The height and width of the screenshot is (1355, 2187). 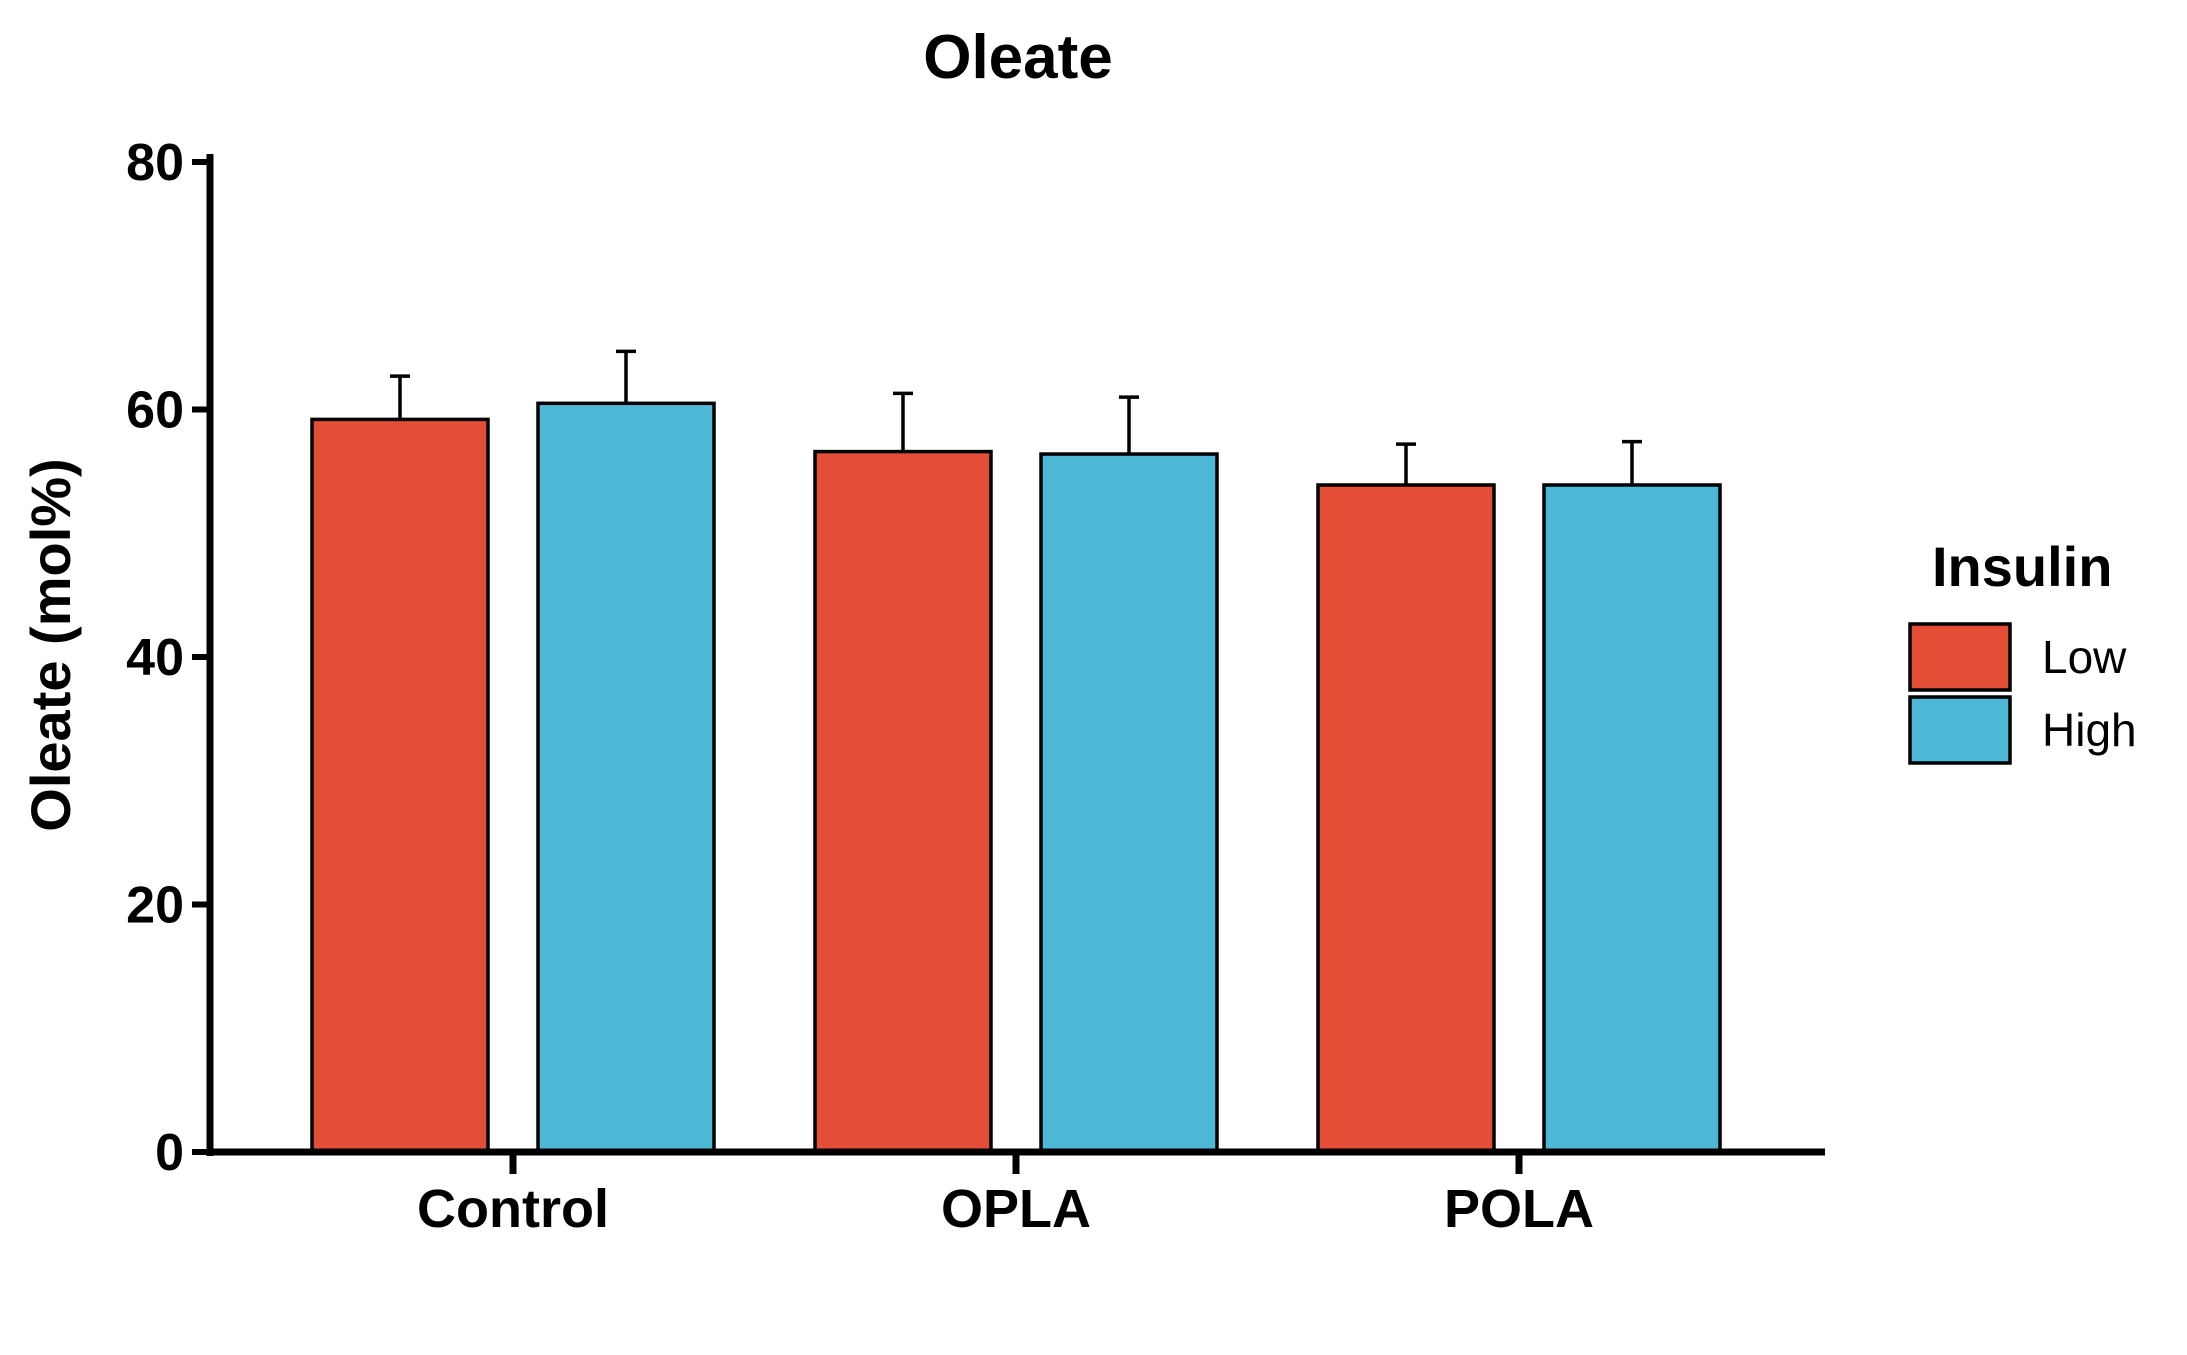 What do you see at coordinates (1018, 57) in the screenshot?
I see `chart-title: Oleate` at bounding box center [1018, 57].